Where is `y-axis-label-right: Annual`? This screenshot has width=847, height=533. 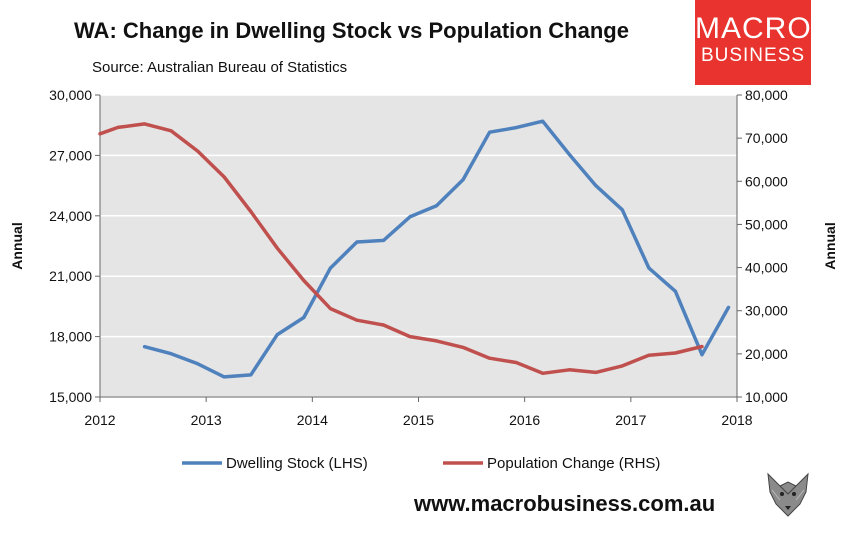
y-axis-label-right: Annual is located at coordinates (830, 245).